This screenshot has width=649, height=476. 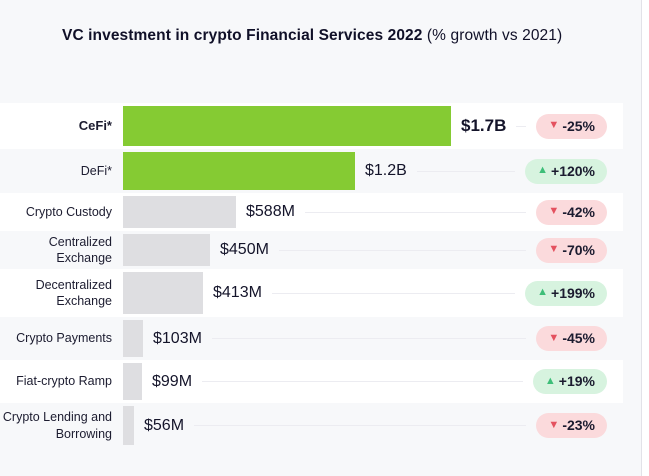 I want to click on growth-badge-positive: ▲ +120%, so click(x=566, y=171).